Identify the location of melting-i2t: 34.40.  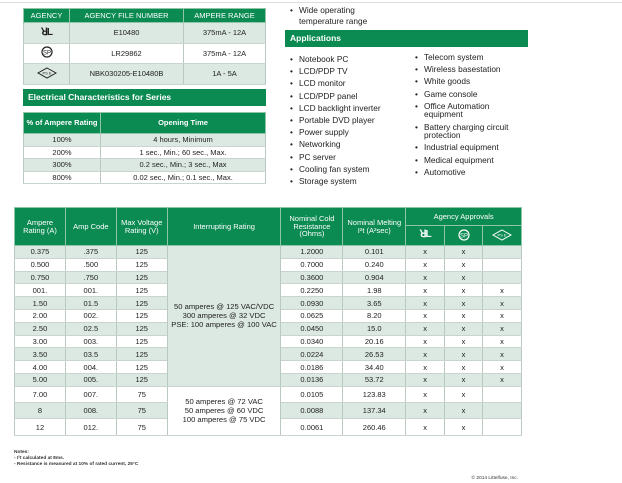
(374, 367).